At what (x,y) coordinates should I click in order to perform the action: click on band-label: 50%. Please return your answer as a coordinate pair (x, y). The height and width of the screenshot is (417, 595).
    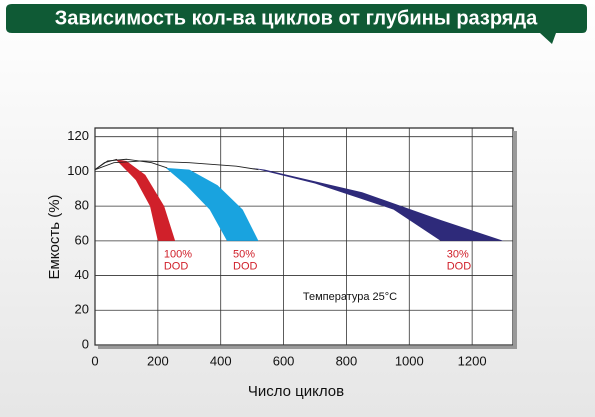
    Looking at the image, I should click on (244, 255).